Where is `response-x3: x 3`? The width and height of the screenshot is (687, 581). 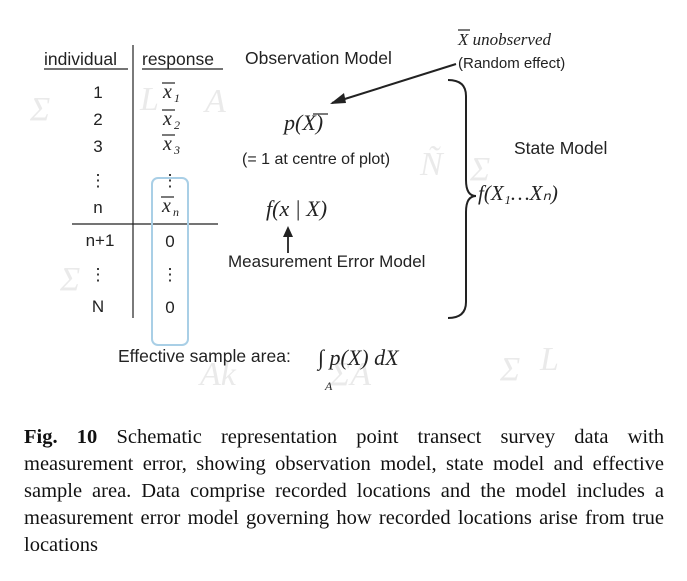
response-x3: x 3 is located at coordinates (171, 145).